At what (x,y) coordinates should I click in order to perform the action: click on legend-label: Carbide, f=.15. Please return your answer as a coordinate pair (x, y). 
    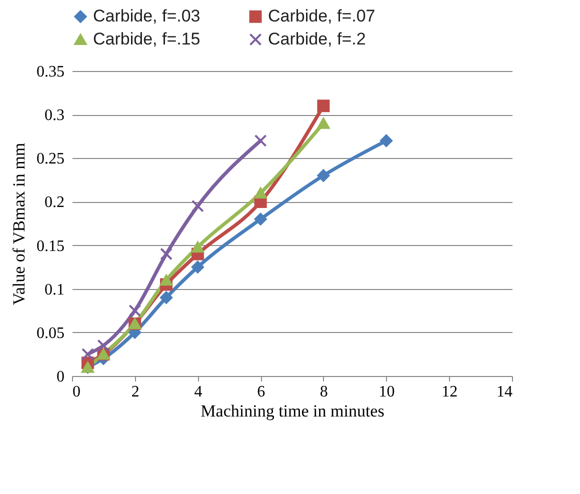
    Looking at the image, I should click on (146, 39).